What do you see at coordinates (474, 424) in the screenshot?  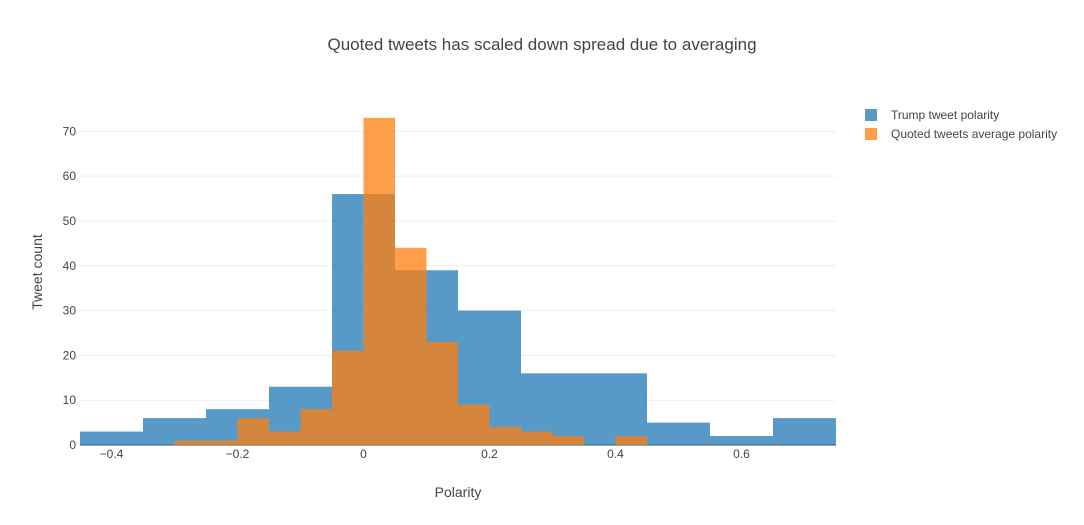 I see `bar-series1-bin8` at bounding box center [474, 424].